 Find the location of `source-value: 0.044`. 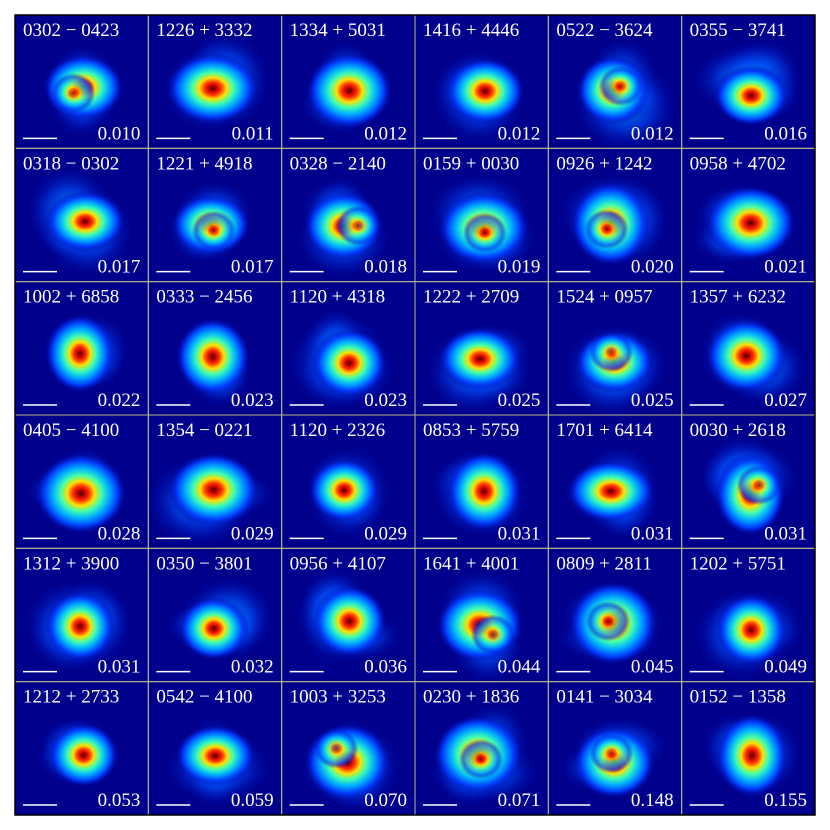

source-value: 0.044 is located at coordinates (519, 667).